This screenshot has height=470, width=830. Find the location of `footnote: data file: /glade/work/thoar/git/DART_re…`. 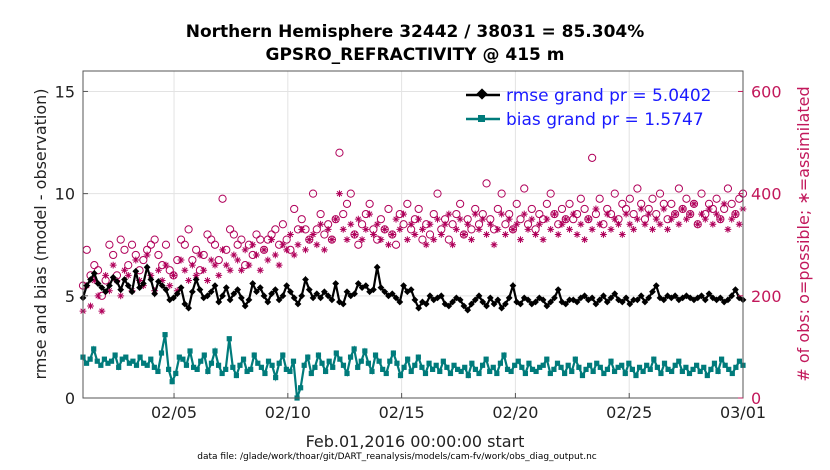

footnote: data file: /glade/work/thoar/git/DART_re… is located at coordinates (397, 457).